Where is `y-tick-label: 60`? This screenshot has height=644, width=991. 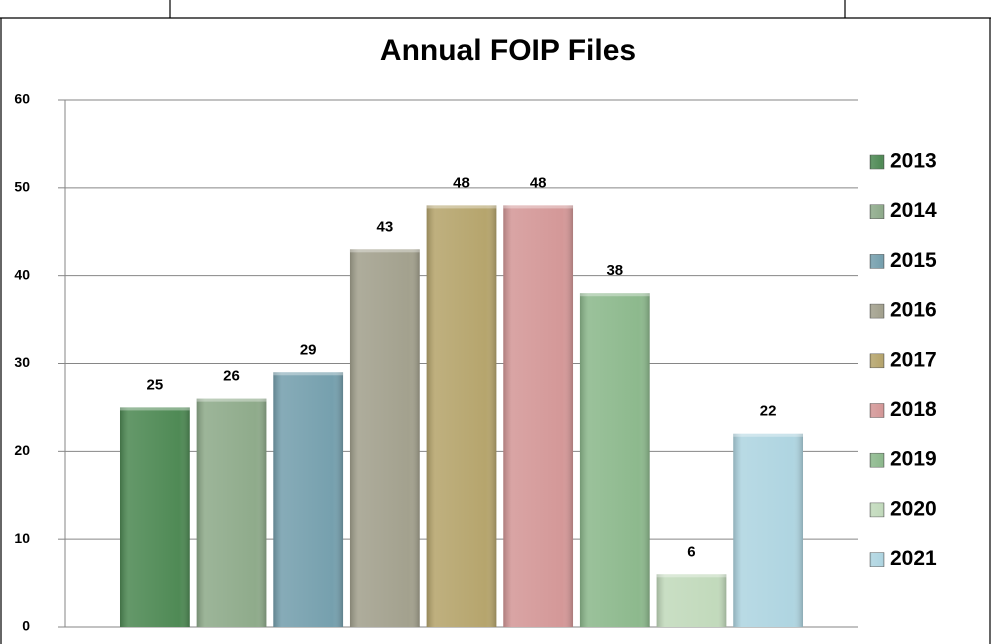 y-tick-label: 60 is located at coordinates (22, 99).